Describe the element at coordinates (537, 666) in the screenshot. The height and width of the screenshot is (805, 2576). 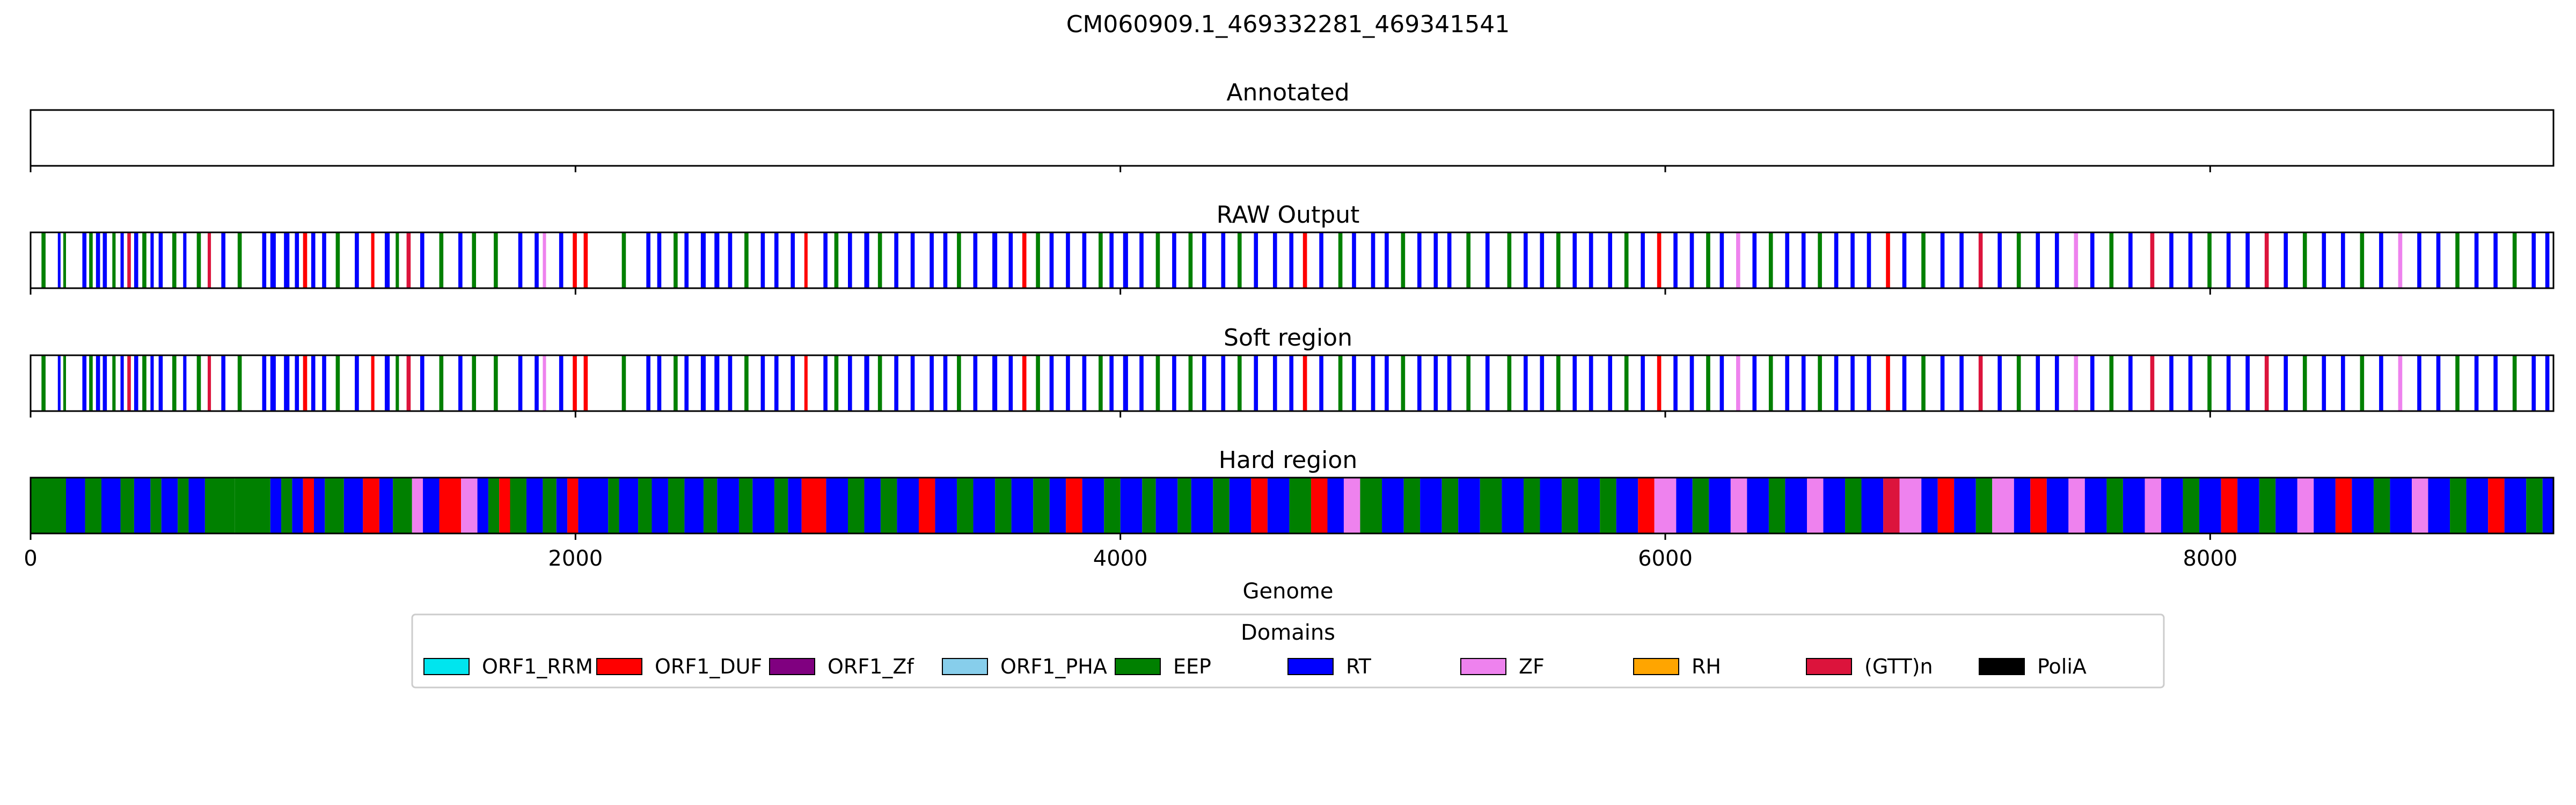
I see `legend-label: ORF1_RRM` at that location.